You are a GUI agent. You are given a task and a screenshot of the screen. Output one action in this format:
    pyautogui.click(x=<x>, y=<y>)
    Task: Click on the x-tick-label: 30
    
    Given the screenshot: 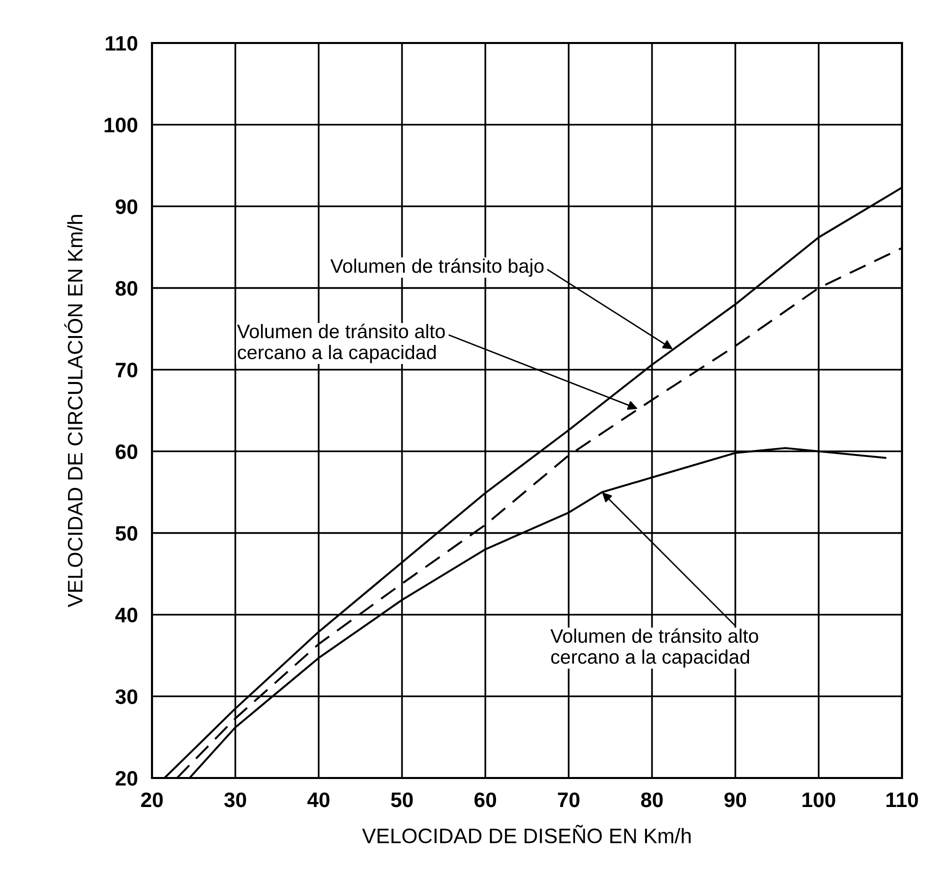 What is the action you would take?
    pyautogui.click(x=235, y=800)
    